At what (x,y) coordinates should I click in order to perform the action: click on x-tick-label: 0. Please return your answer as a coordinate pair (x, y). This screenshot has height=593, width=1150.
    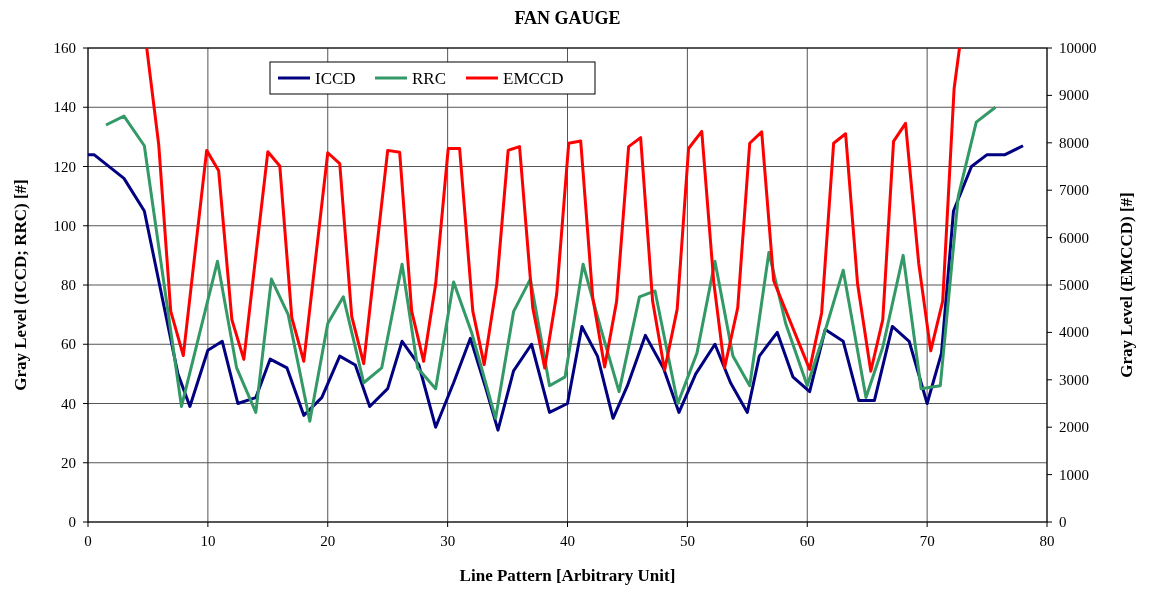
    Looking at the image, I should click on (88, 541).